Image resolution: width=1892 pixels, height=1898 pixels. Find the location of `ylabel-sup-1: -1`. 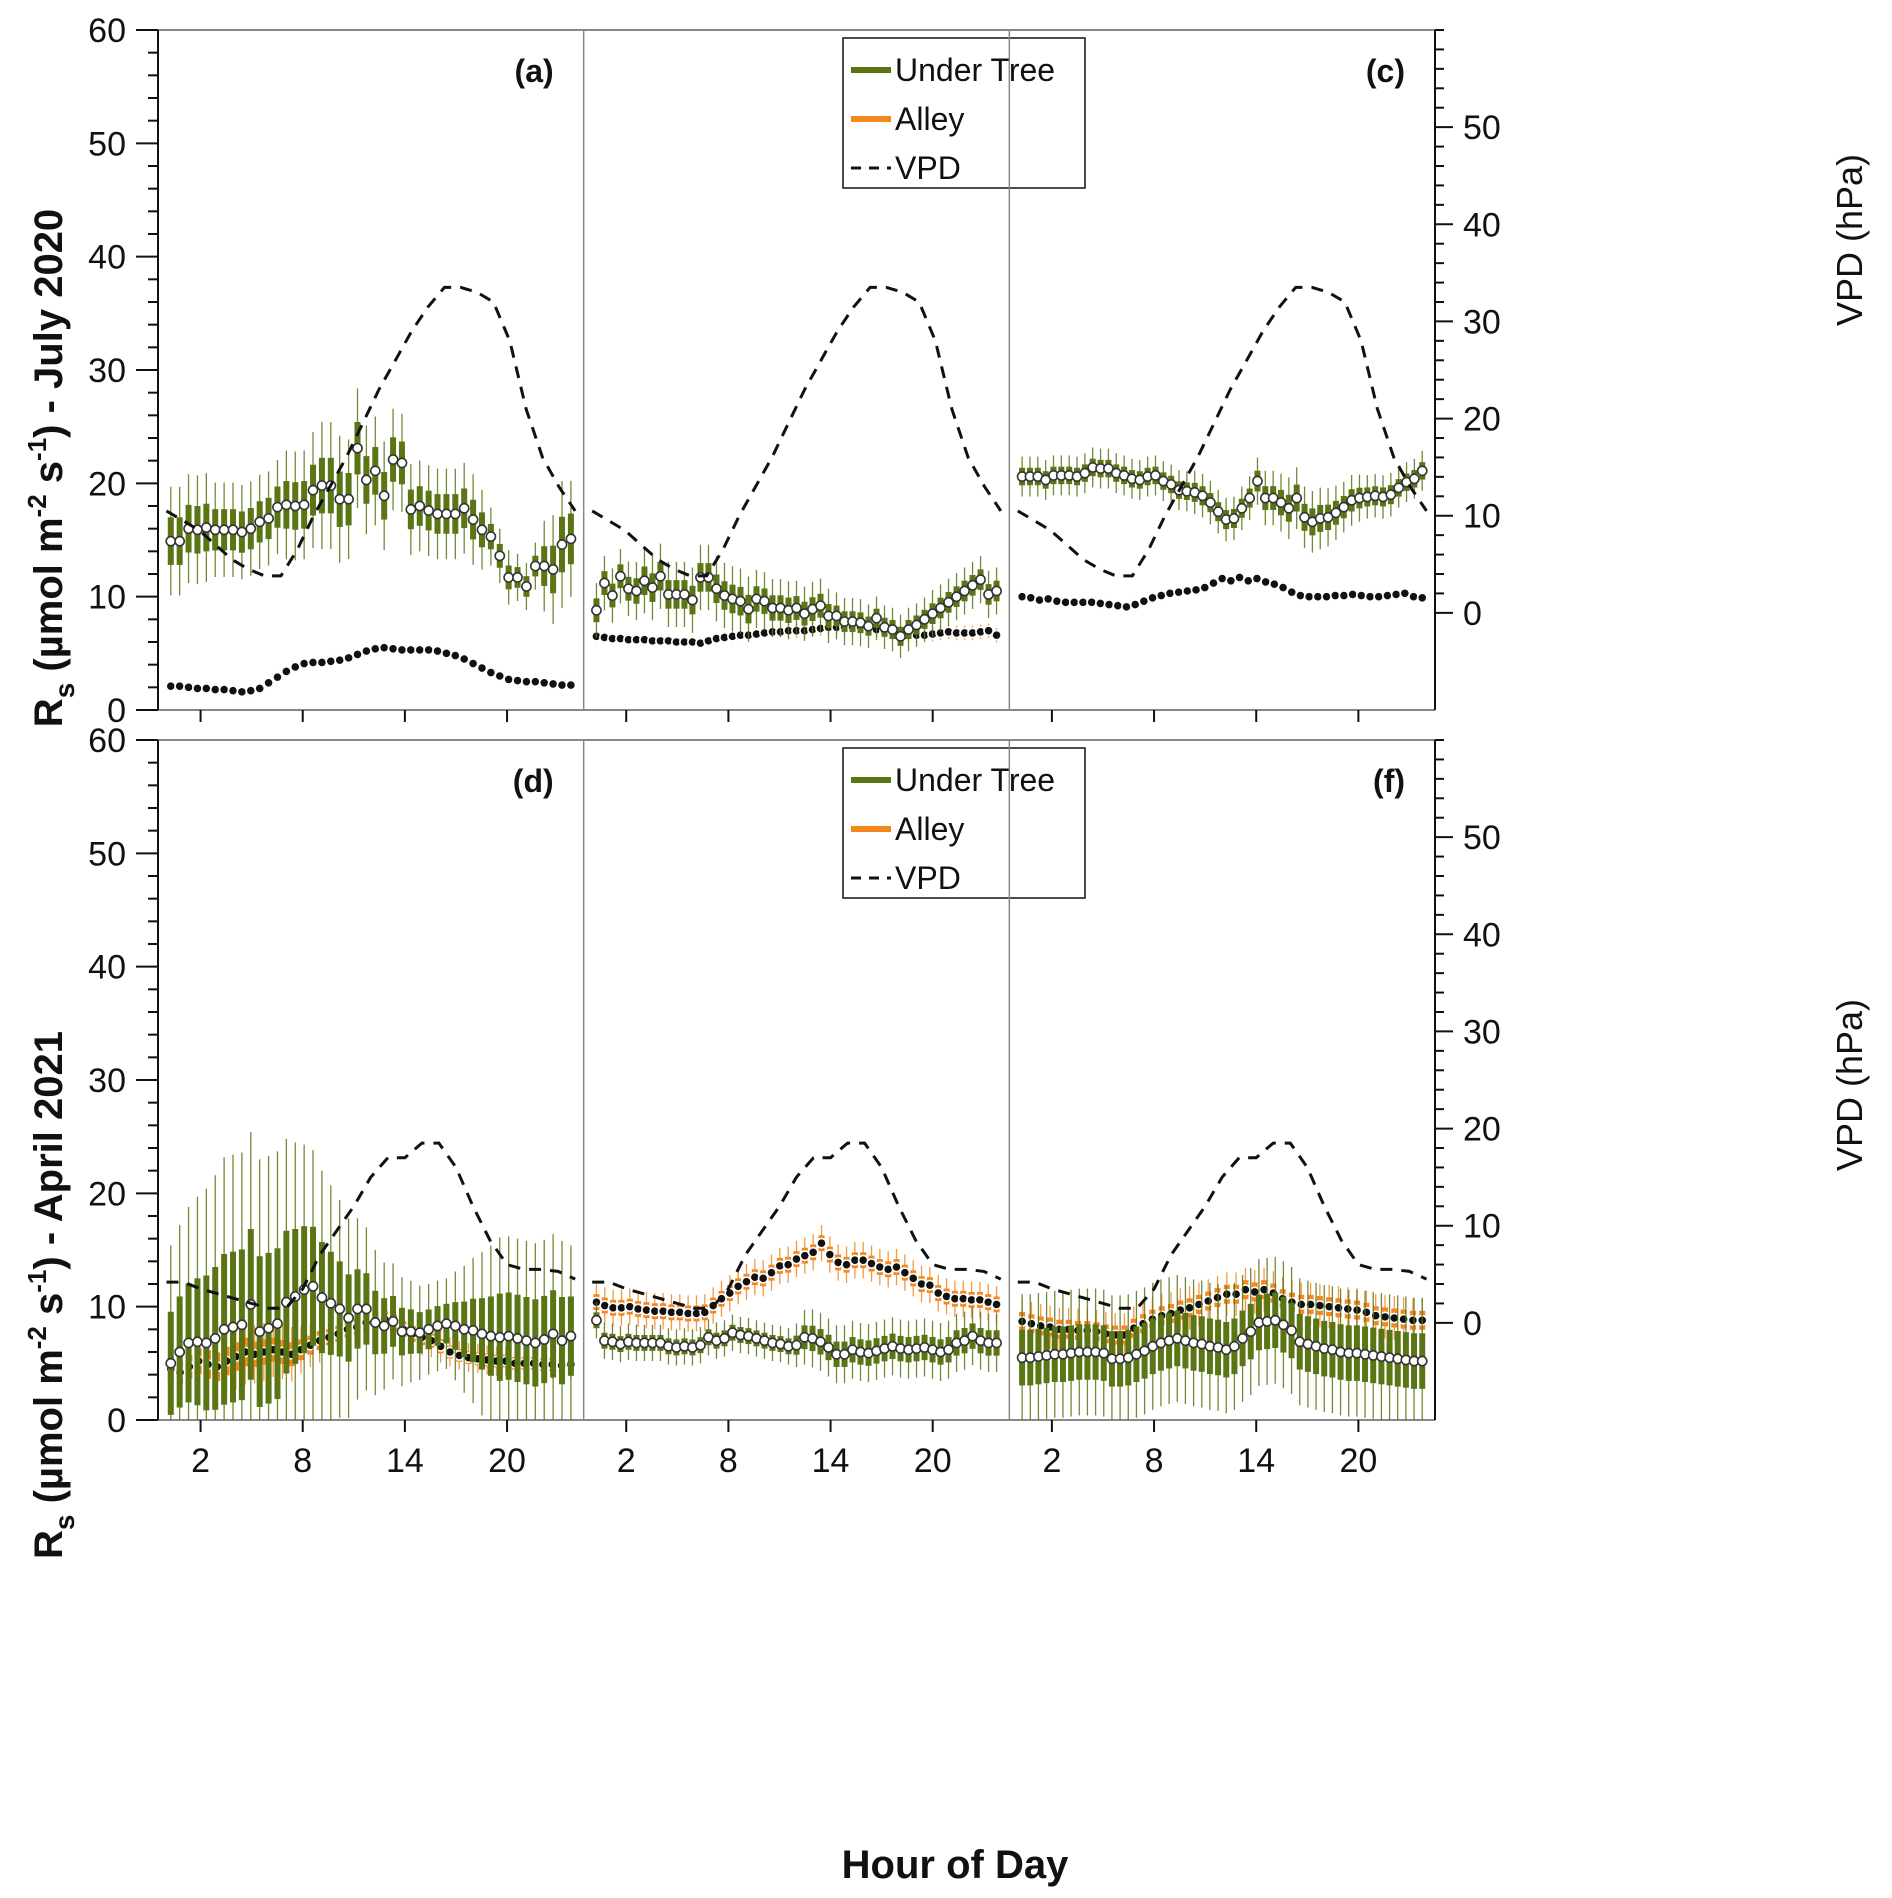

ylabel-sup-1: -1 is located at coordinates (37, 449).